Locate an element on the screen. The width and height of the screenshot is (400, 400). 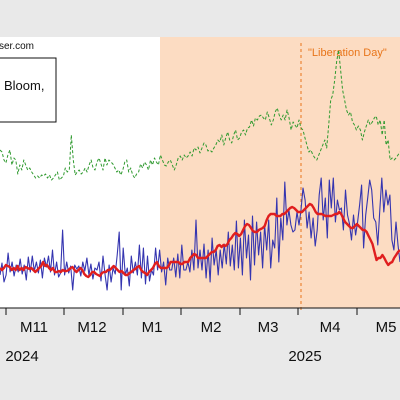
x-tick-label-m5: M5 is located at coordinates (386, 327).